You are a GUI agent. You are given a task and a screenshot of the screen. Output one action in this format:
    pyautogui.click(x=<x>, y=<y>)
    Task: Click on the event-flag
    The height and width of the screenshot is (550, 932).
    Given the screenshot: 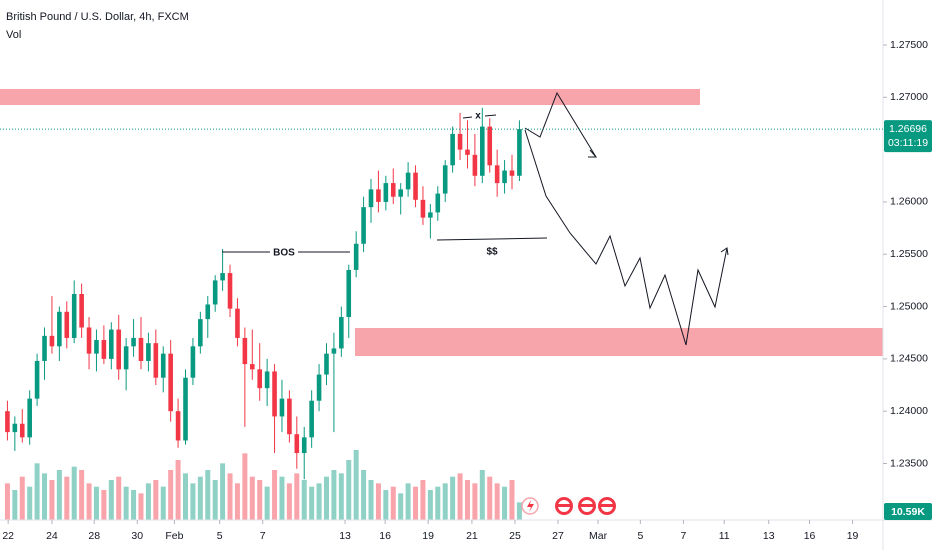 What is the action you would take?
    pyautogui.click(x=587, y=506)
    